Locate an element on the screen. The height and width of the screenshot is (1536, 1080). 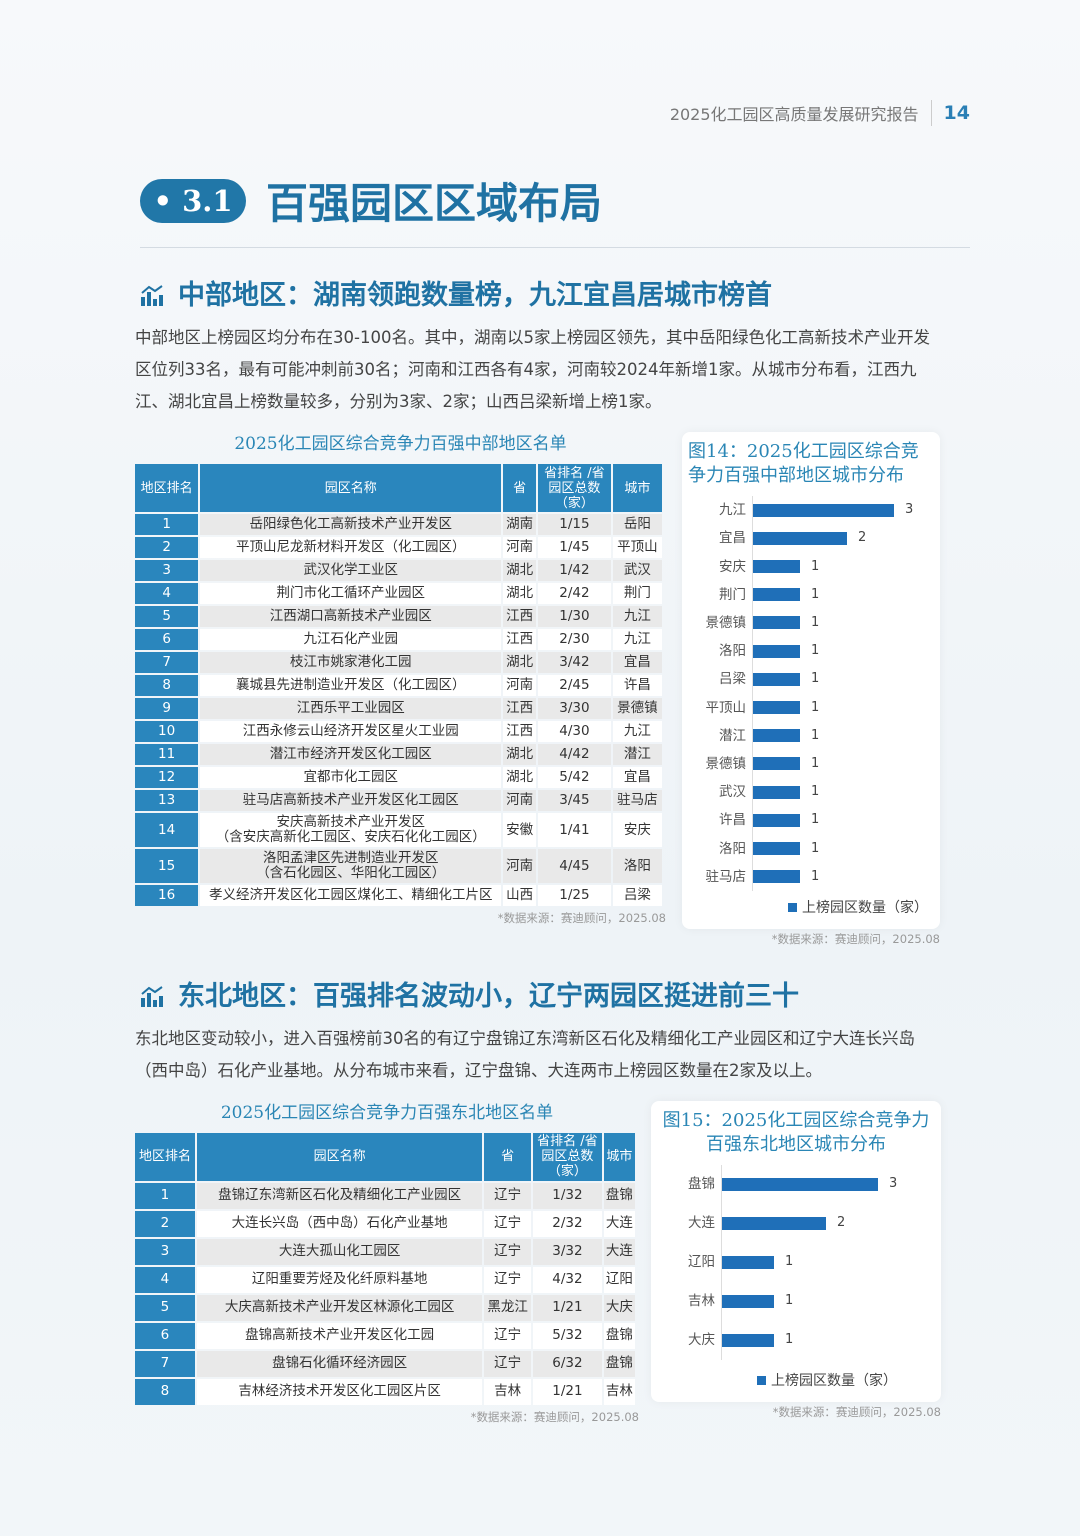
category-label: 驻马店 is located at coordinates (726, 876).